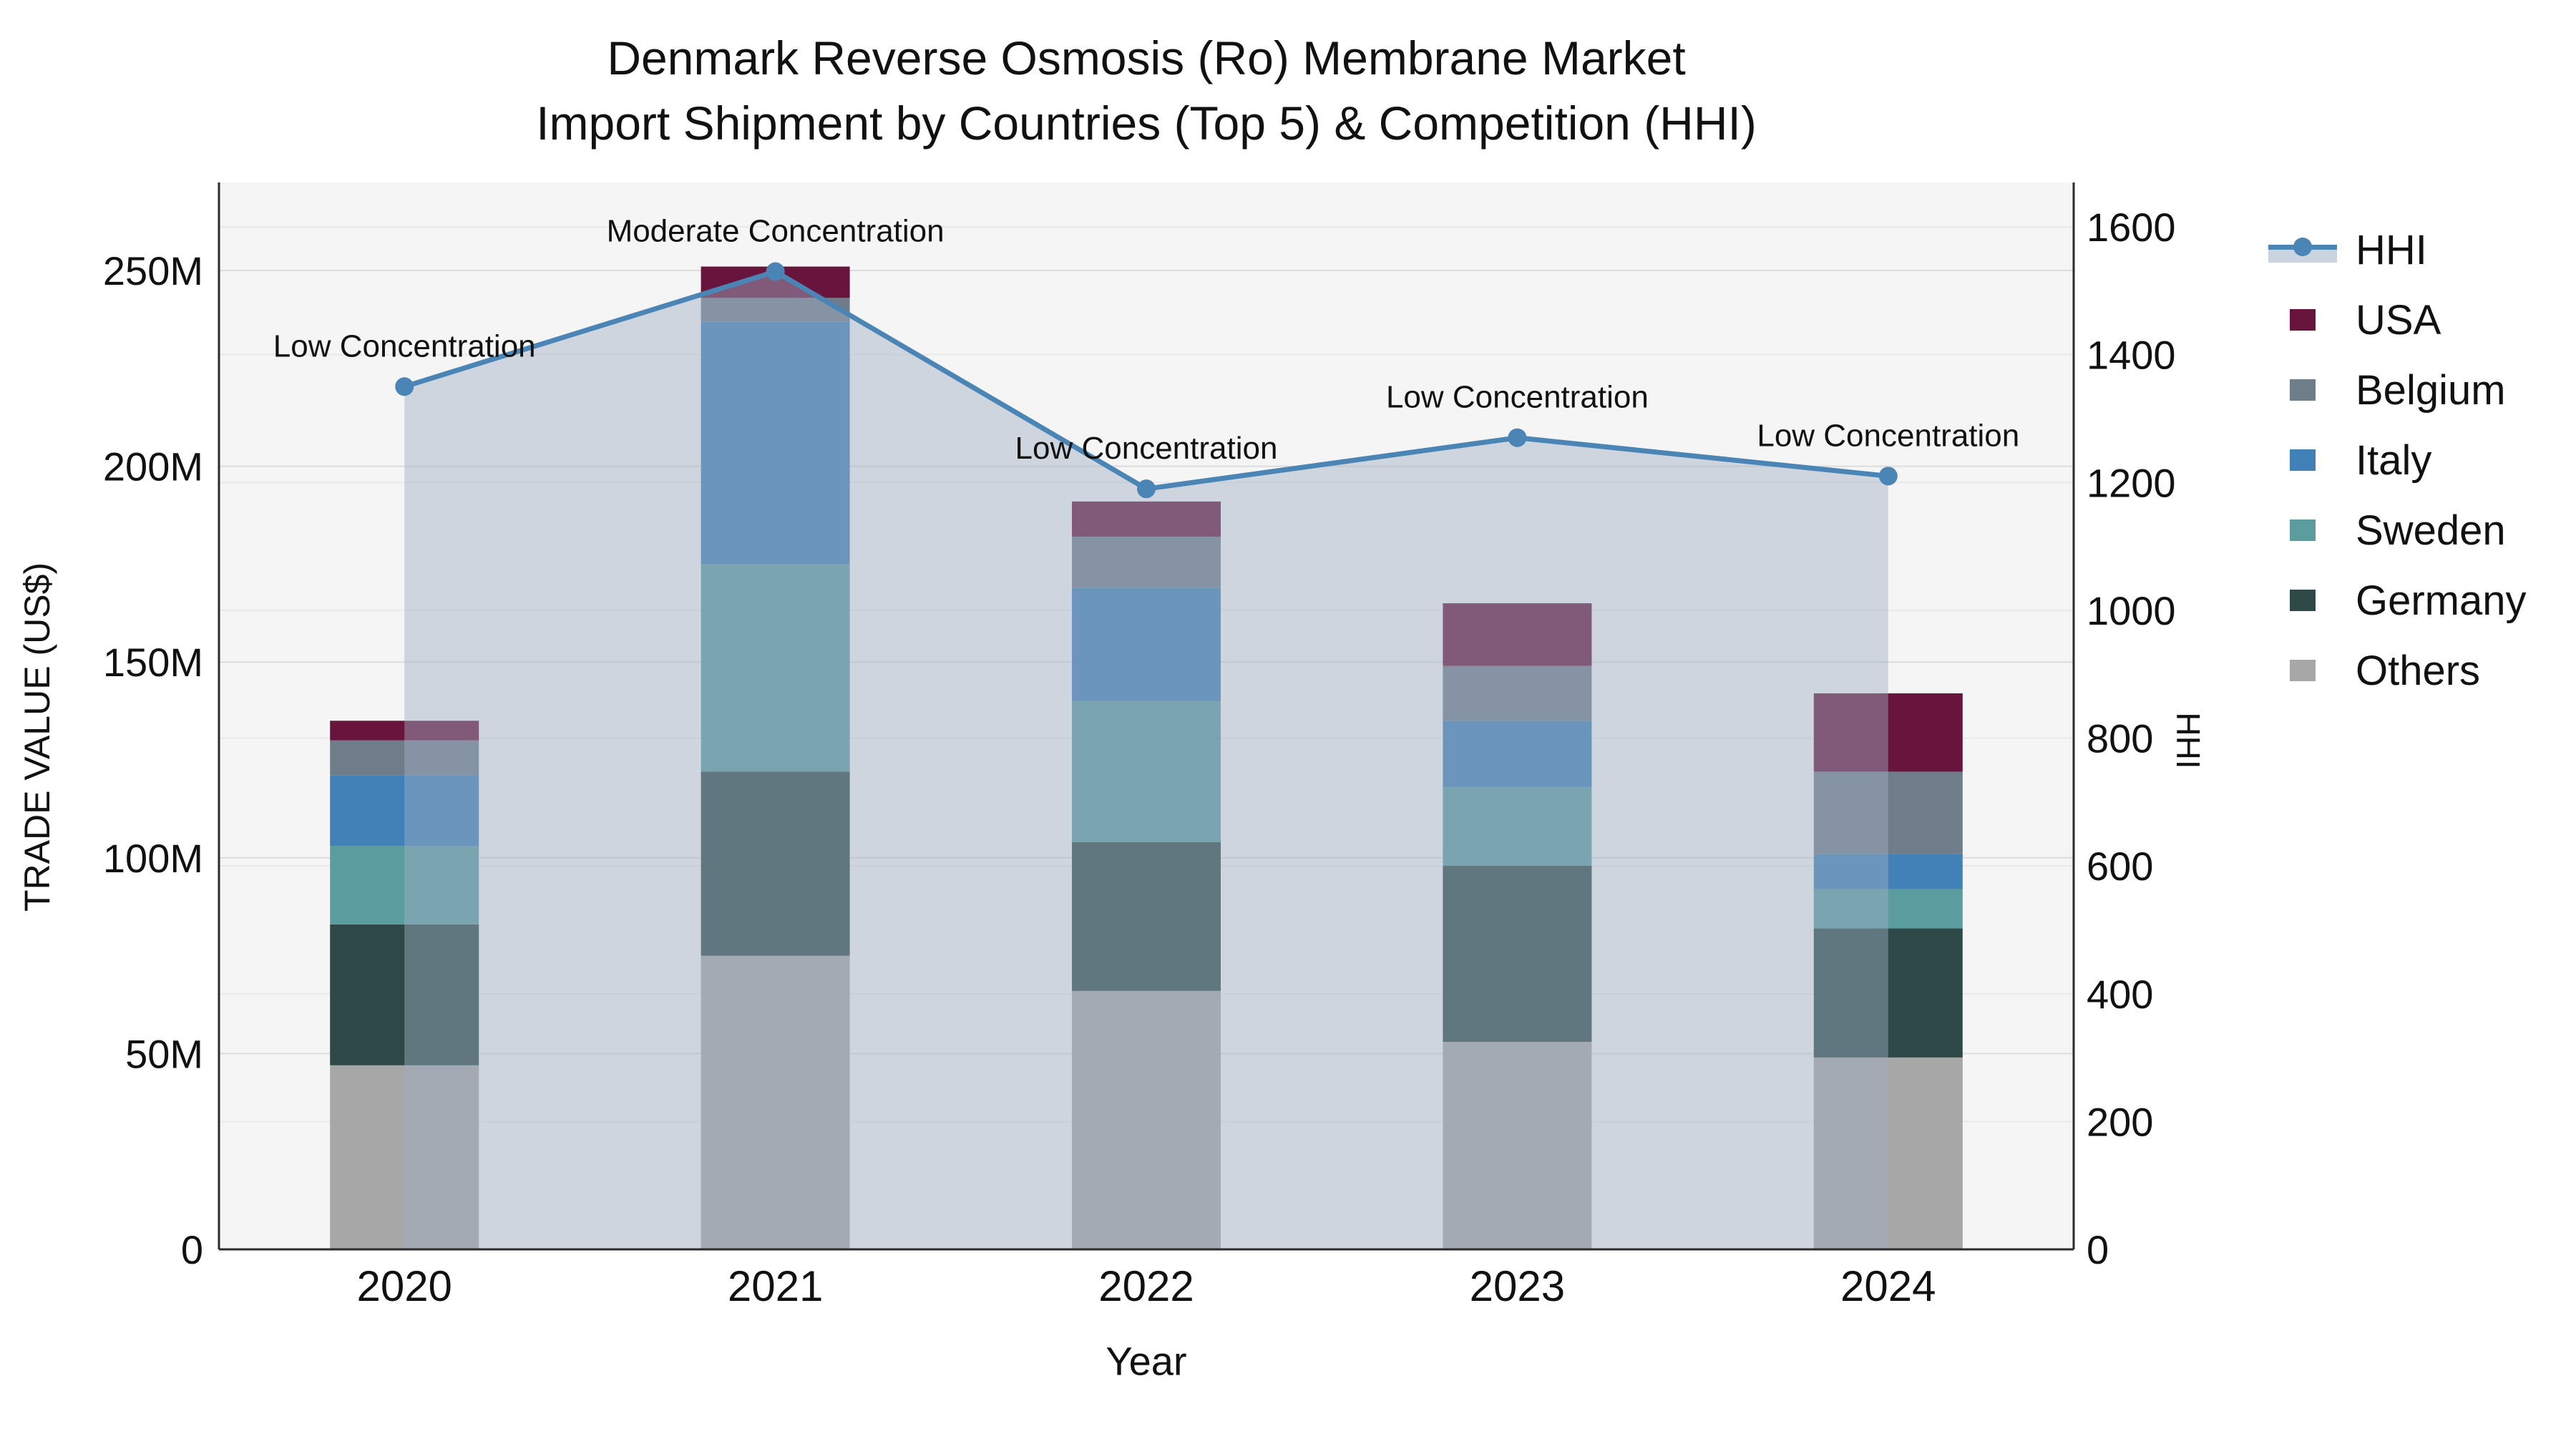 This screenshot has width=2576, height=1449. I want to click on legend-color-swatch-italy, so click(2302, 460).